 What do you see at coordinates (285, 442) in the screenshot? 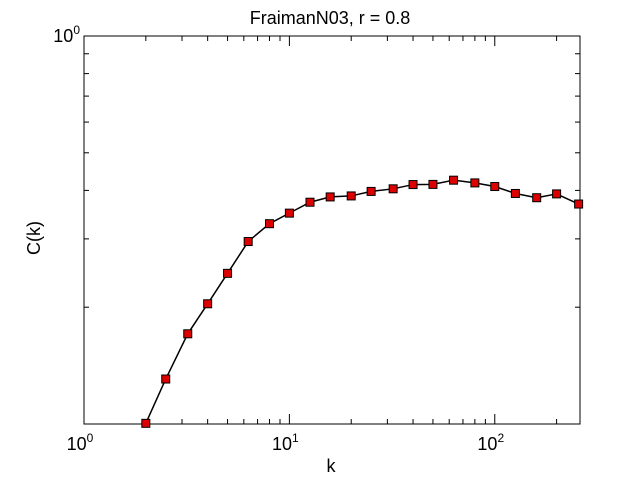
I see `x-tick-label: 10¹` at bounding box center [285, 442].